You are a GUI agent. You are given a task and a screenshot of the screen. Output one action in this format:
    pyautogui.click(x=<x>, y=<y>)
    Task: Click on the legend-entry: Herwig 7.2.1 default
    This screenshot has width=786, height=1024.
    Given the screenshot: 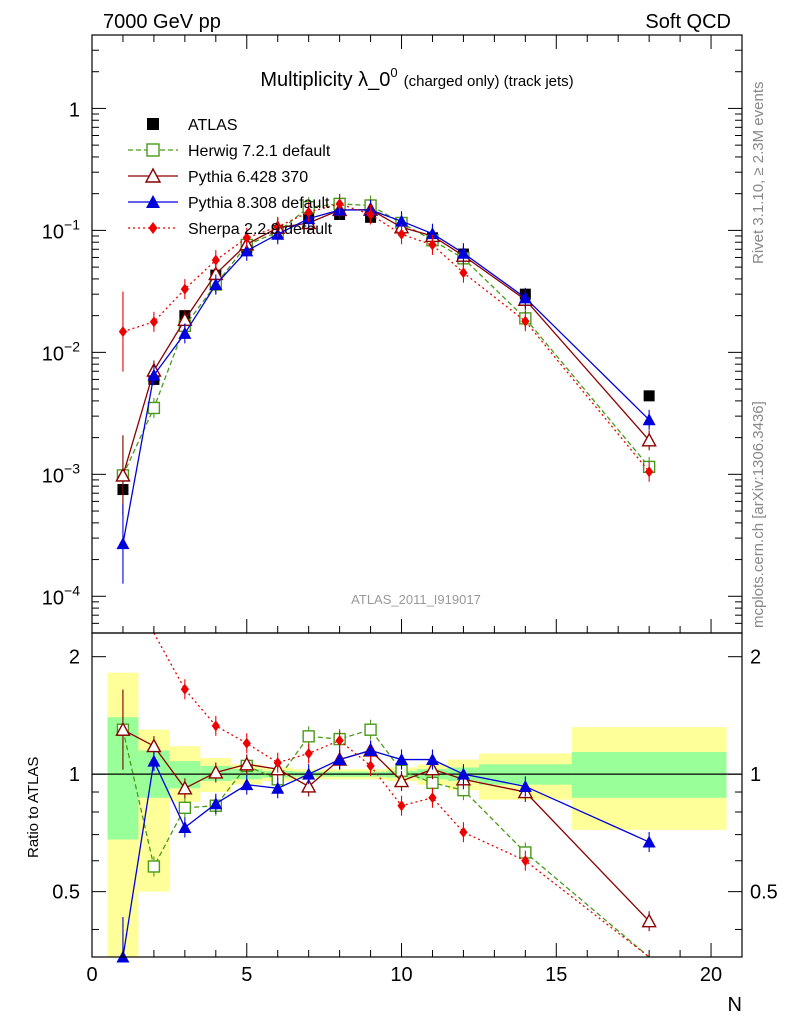 What is the action you would take?
    pyautogui.click(x=229, y=151)
    